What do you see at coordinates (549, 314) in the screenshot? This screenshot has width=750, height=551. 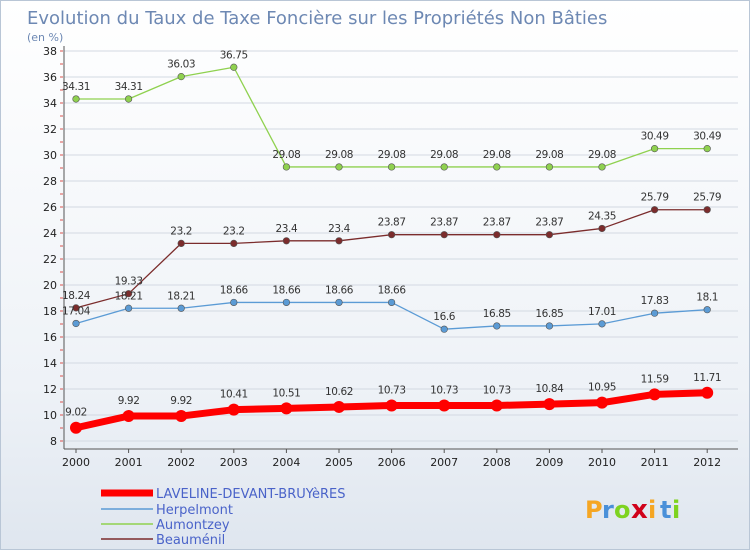 I see `data-label: 16.85` at bounding box center [549, 314].